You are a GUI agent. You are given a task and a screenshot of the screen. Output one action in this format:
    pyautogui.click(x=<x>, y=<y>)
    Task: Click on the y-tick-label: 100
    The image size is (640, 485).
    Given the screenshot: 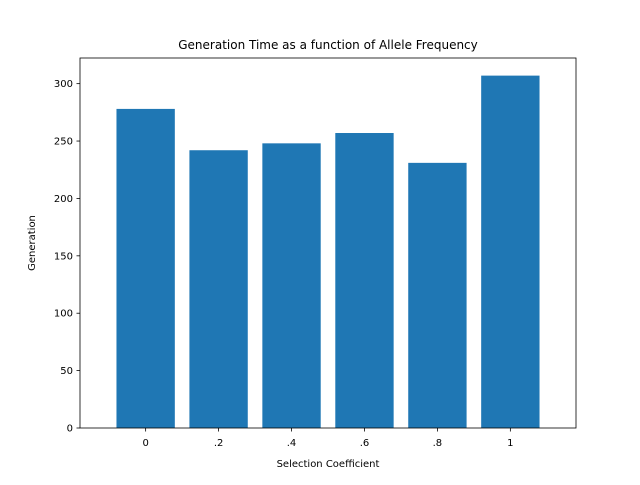 What is the action you would take?
    pyautogui.click(x=63, y=314)
    